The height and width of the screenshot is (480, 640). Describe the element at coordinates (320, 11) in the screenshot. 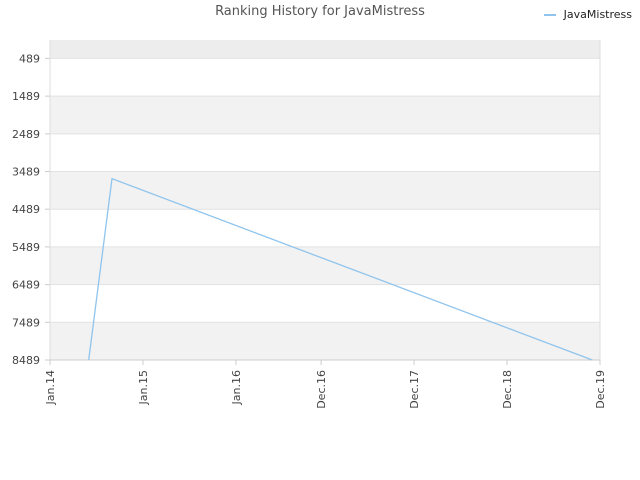

I see `chart-title: Ranking History for JavaMistress` at that location.